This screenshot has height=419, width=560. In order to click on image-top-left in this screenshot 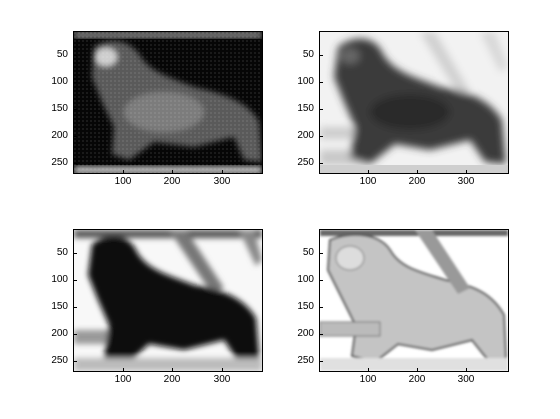, I will do `click(168, 102)`.